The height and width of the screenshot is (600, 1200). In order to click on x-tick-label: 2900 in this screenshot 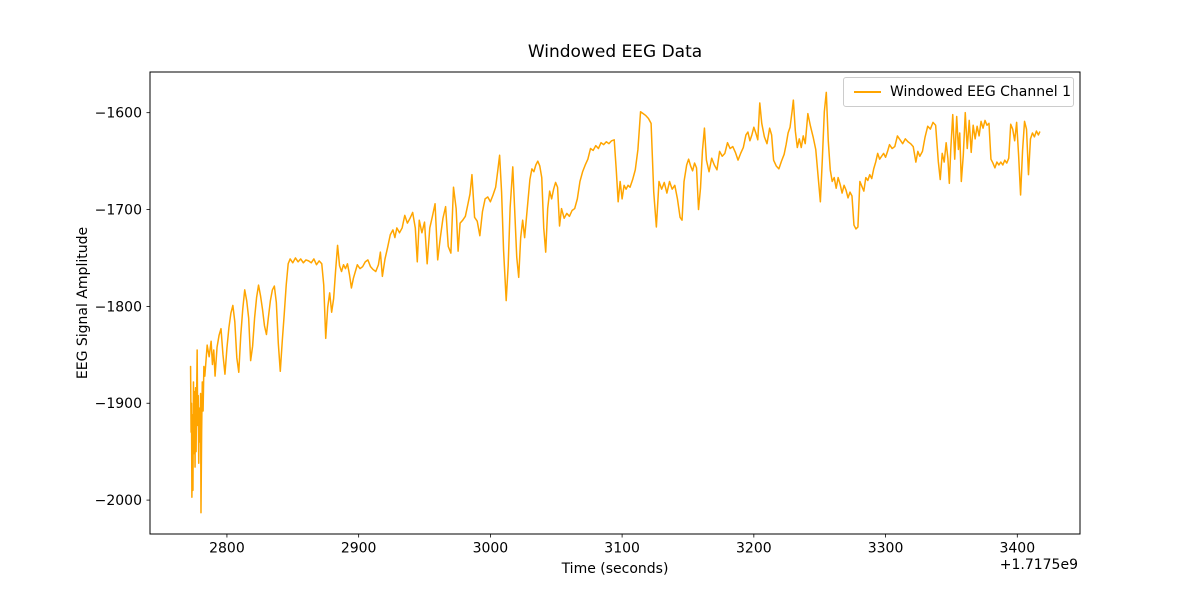, I will do `click(359, 549)`.